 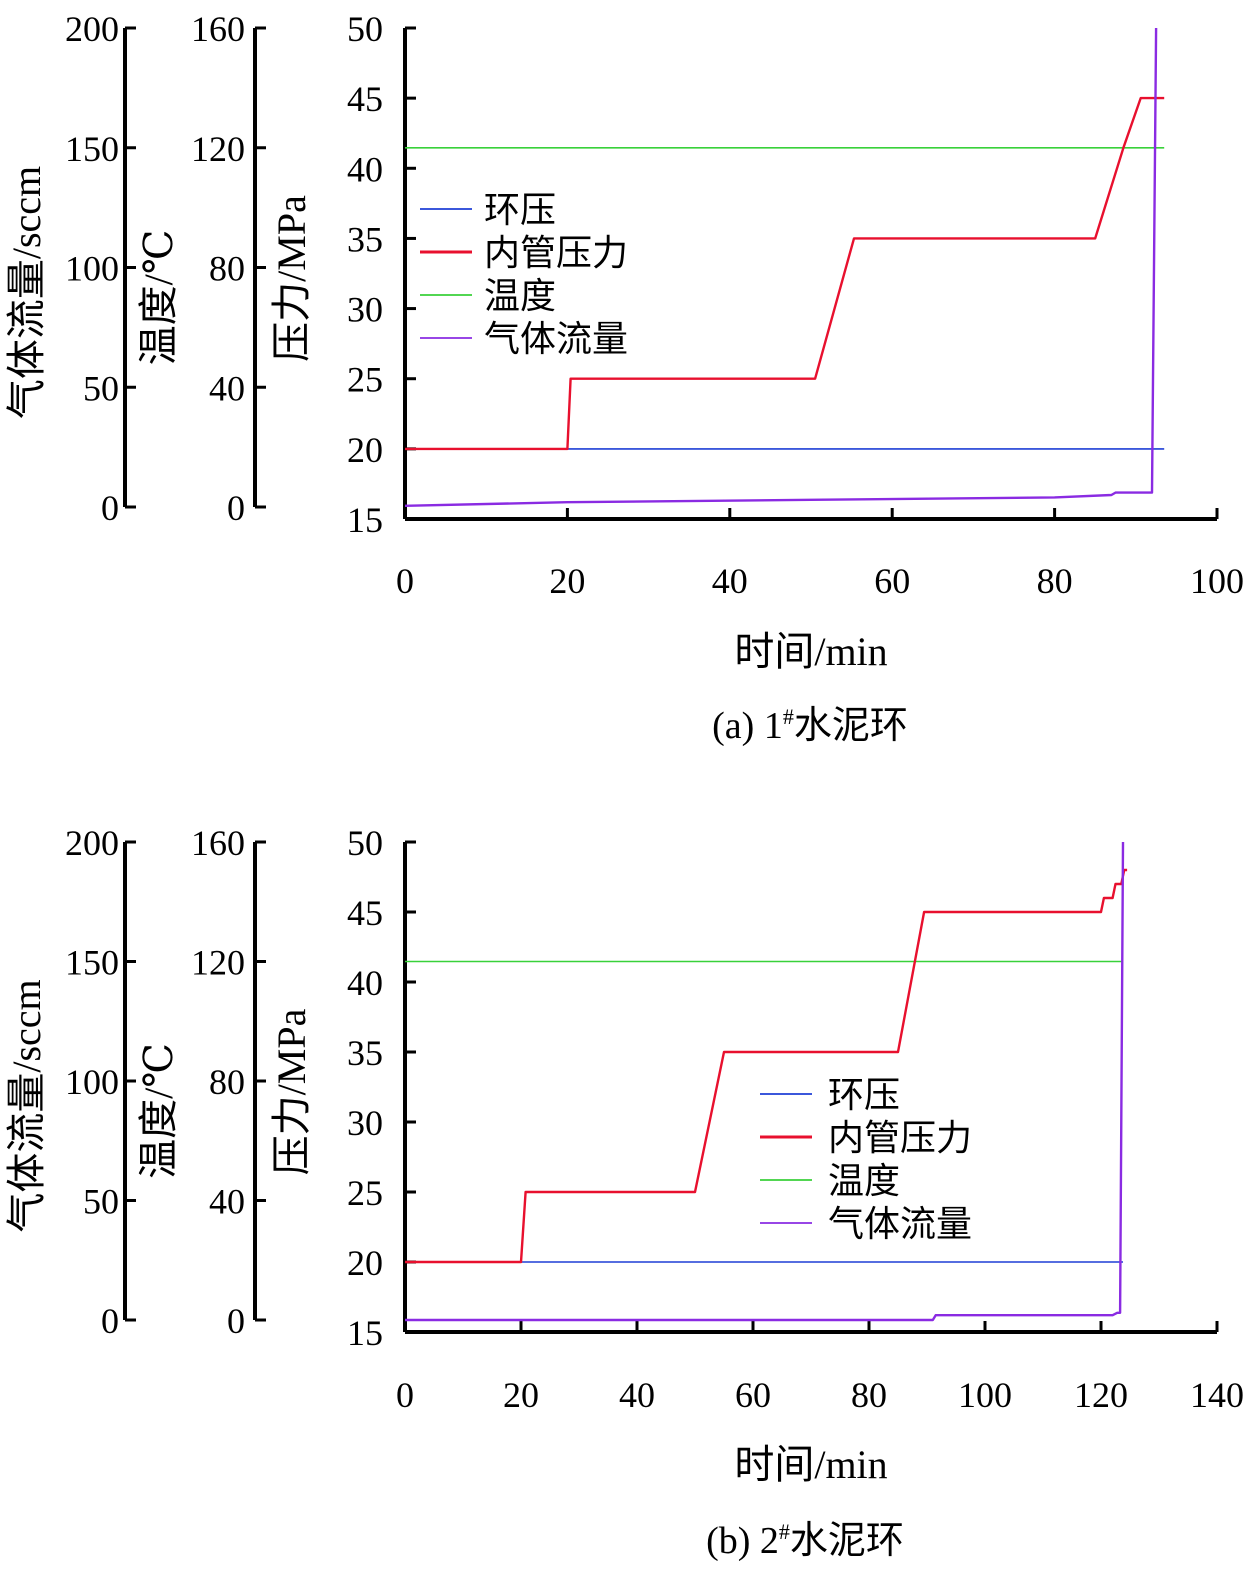 What do you see at coordinates (805, 1540) in the screenshot?
I see `chart-caption: (b) 2#水泥环` at bounding box center [805, 1540].